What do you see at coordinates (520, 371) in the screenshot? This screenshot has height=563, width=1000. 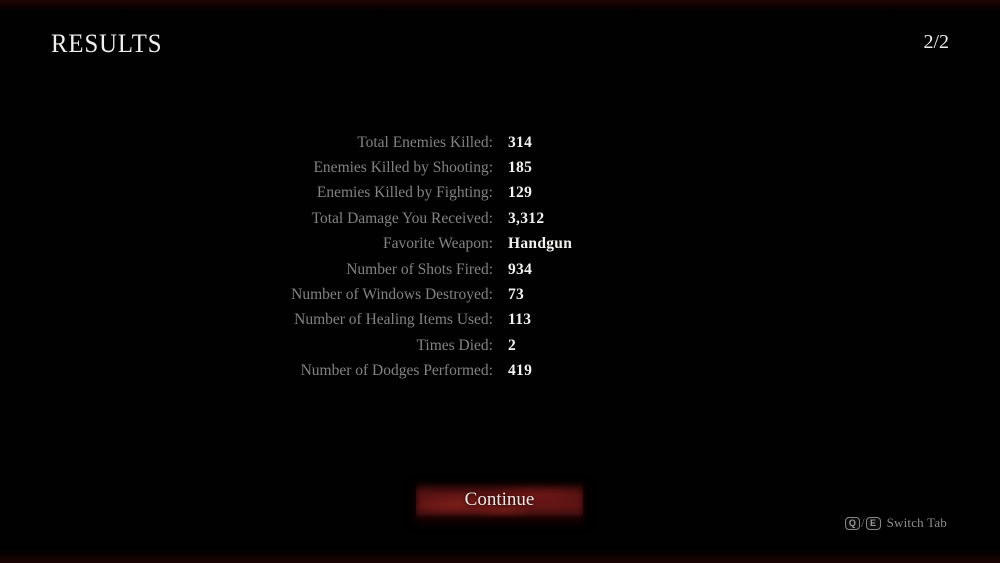 I see `stat-value: 419` at bounding box center [520, 371].